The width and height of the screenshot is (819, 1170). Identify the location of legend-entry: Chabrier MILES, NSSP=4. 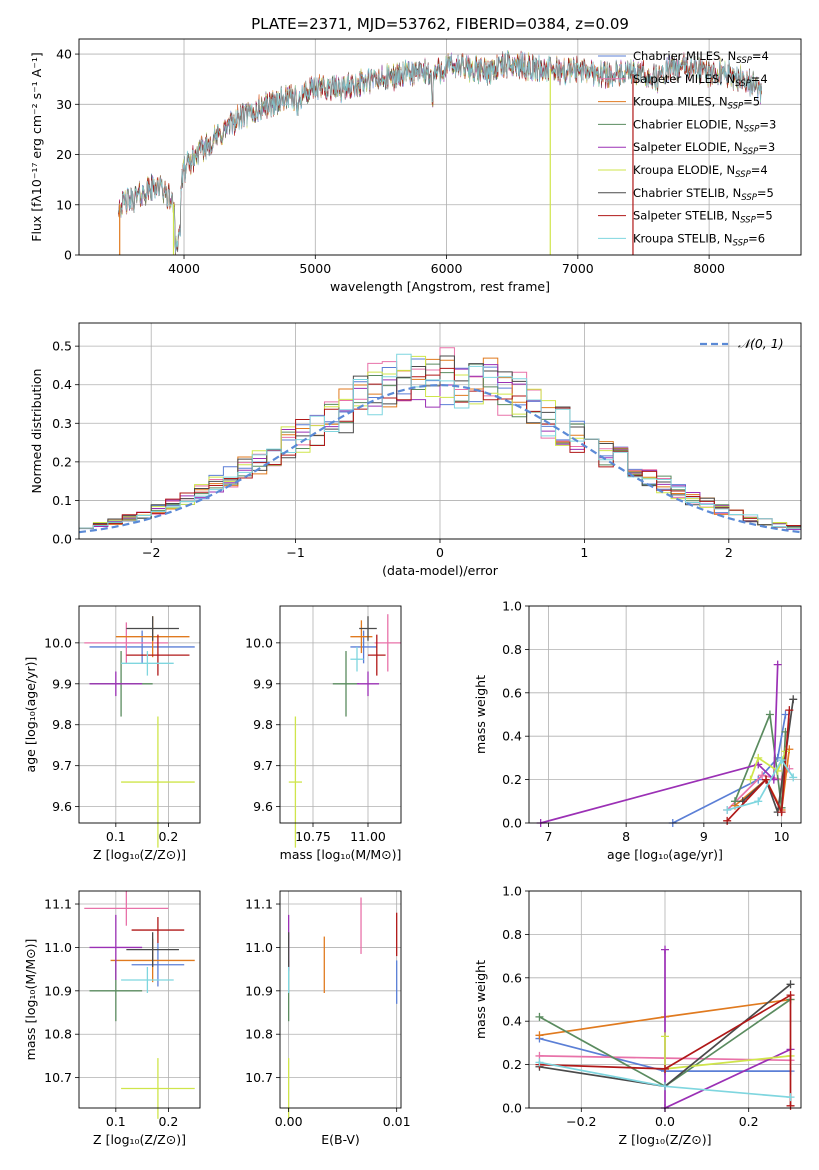
(701, 57).